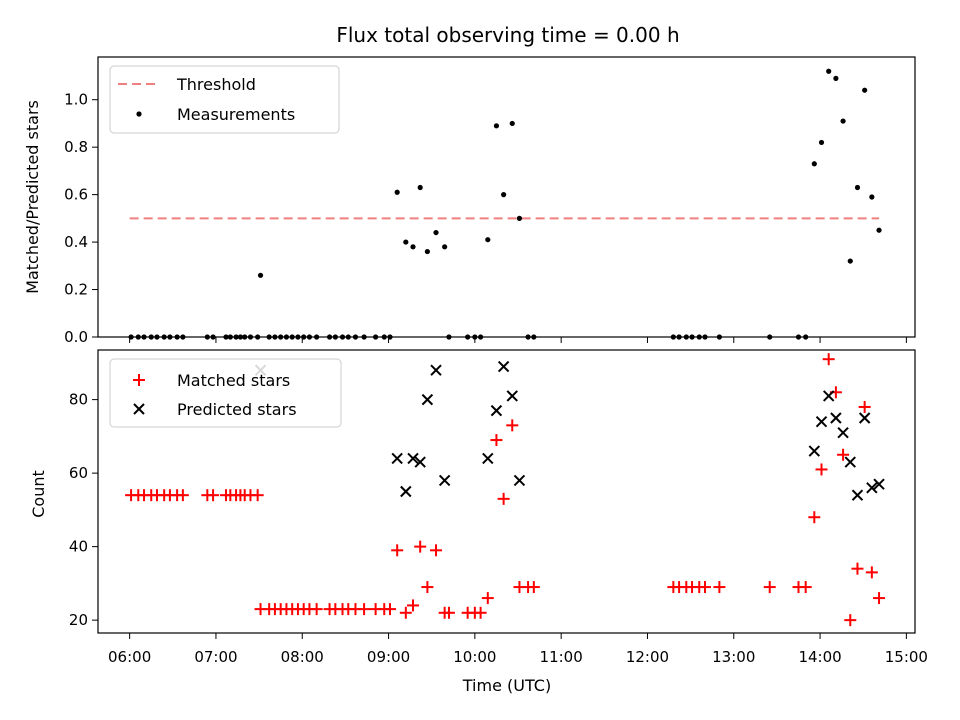 Image resolution: width=960 pixels, height=720 pixels. I want to click on ratio-legend: Threshold Measurements, so click(224, 99).